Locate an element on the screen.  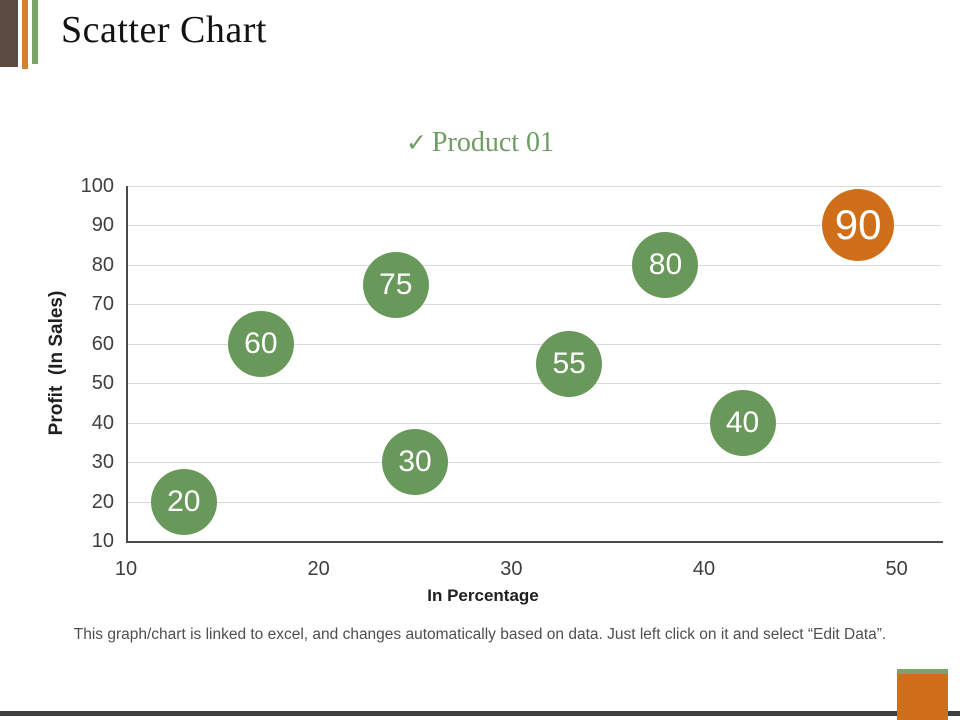
corner-accent-green is located at coordinates (922, 671).